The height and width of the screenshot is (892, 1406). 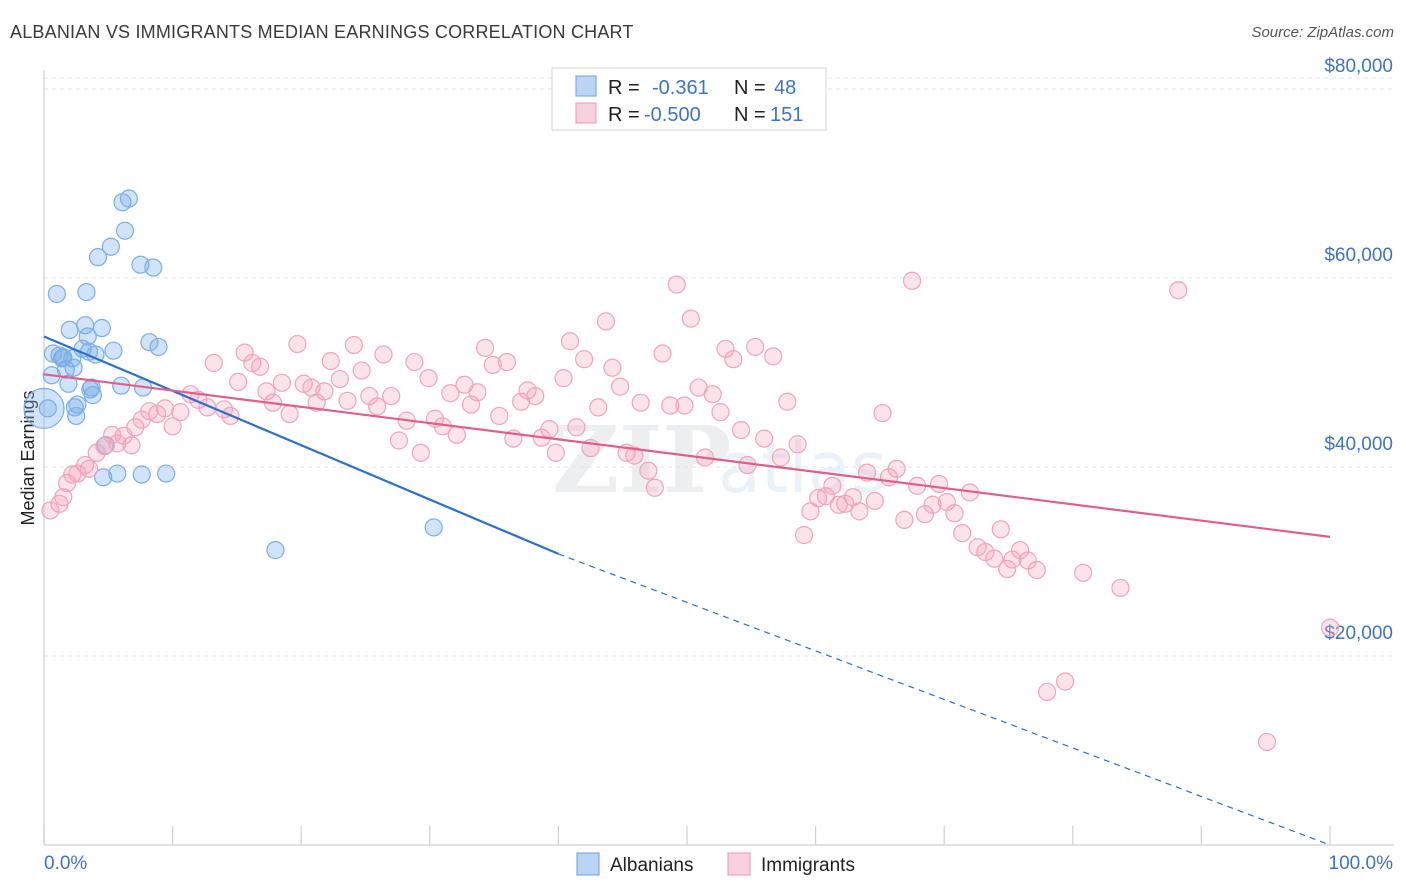 What do you see at coordinates (624, 115) in the screenshot?
I see `immigrants-r-label: R =` at bounding box center [624, 115].